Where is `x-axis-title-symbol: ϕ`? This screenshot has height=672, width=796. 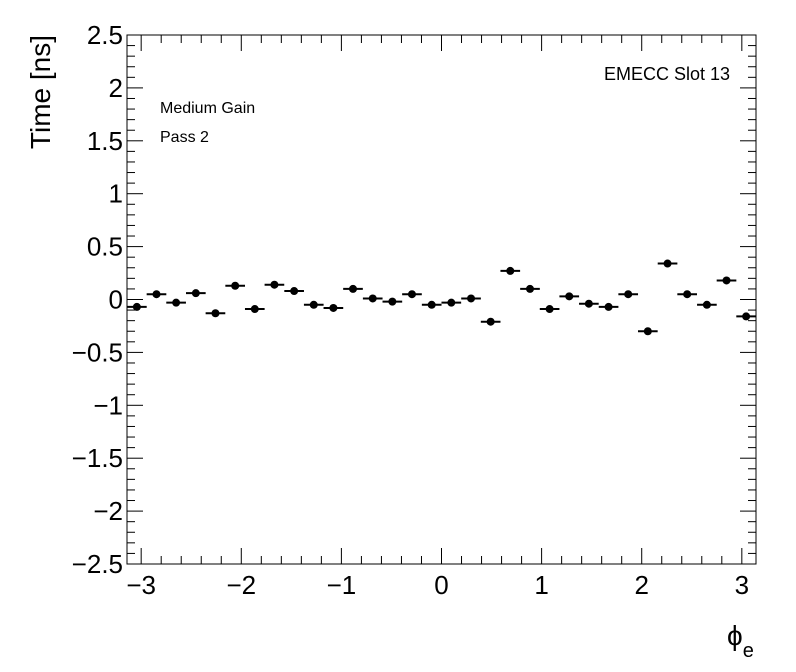 x-axis-title-symbol: ϕ is located at coordinates (735, 635).